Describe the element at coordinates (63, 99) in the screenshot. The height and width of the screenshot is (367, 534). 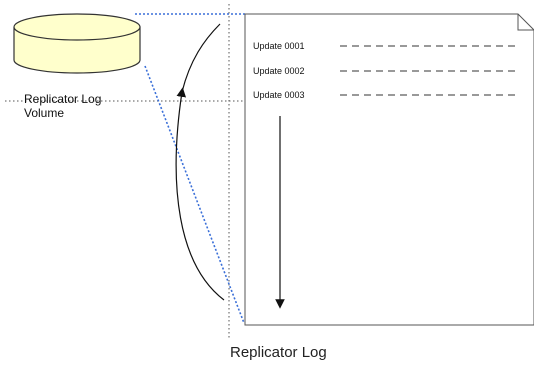
I see `volume-label-line1: Replicator Log` at that location.